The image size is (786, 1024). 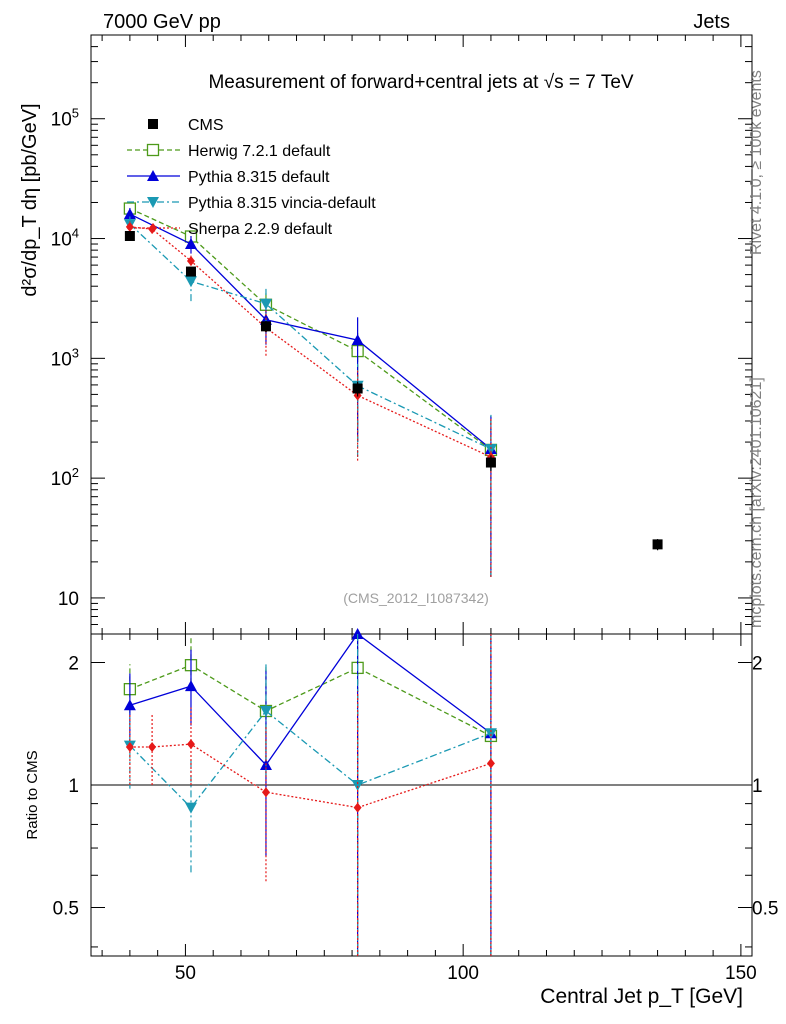 What do you see at coordinates (66, 908) in the screenshot?
I see `y-tick-label-ratio: 0.5` at bounding box center [66, 908].